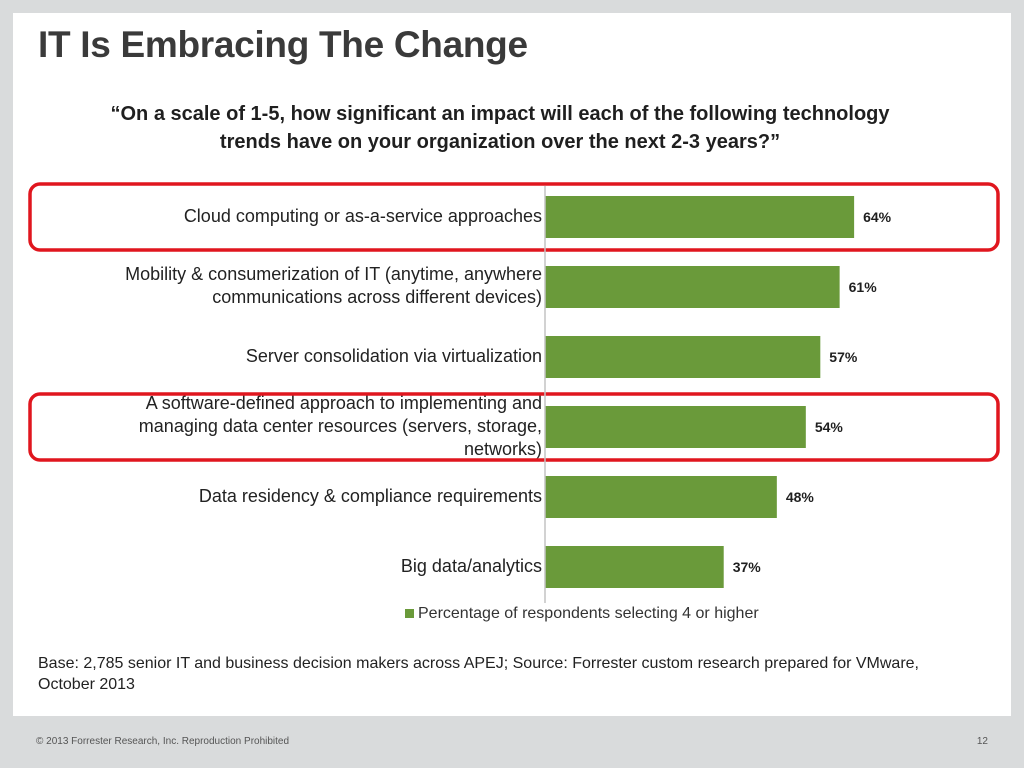 This screenshot has height=768, width=1024. I want to click on category-label: Big data/analytics, so click(471, 566).